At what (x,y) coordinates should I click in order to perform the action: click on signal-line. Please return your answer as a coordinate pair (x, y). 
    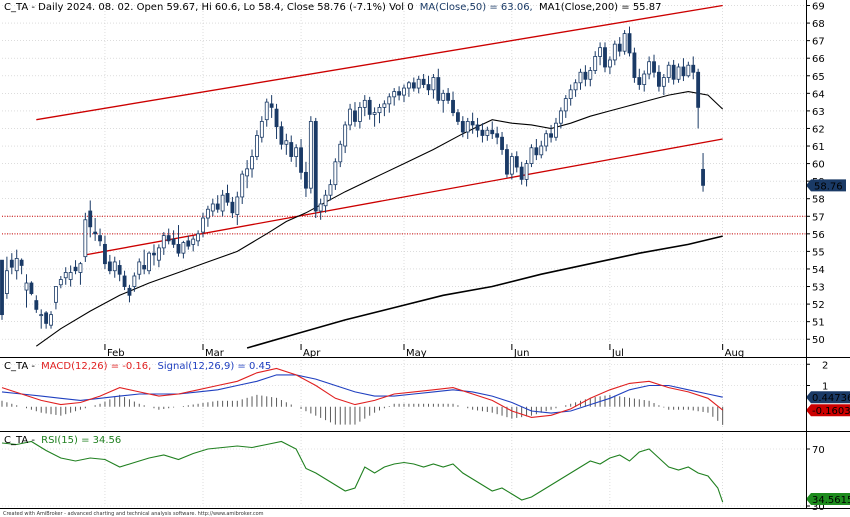
    Looking at the image, I should click on (362, 394).